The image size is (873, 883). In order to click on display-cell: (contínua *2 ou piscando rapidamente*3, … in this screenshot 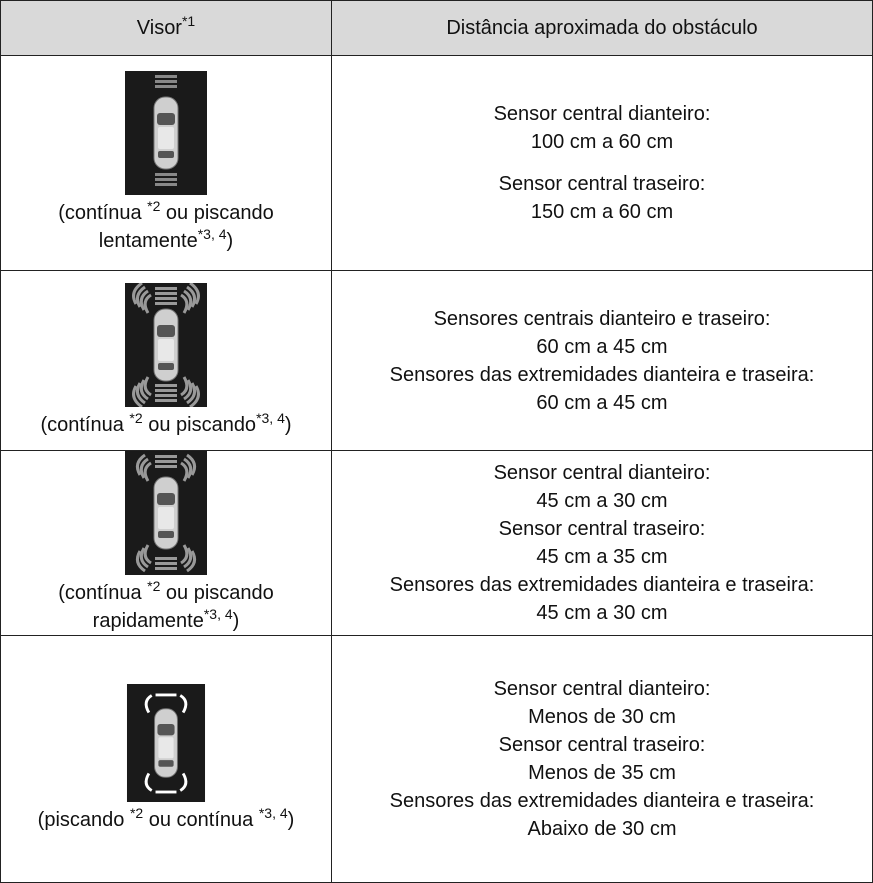, I will do `click(166, 543)`.